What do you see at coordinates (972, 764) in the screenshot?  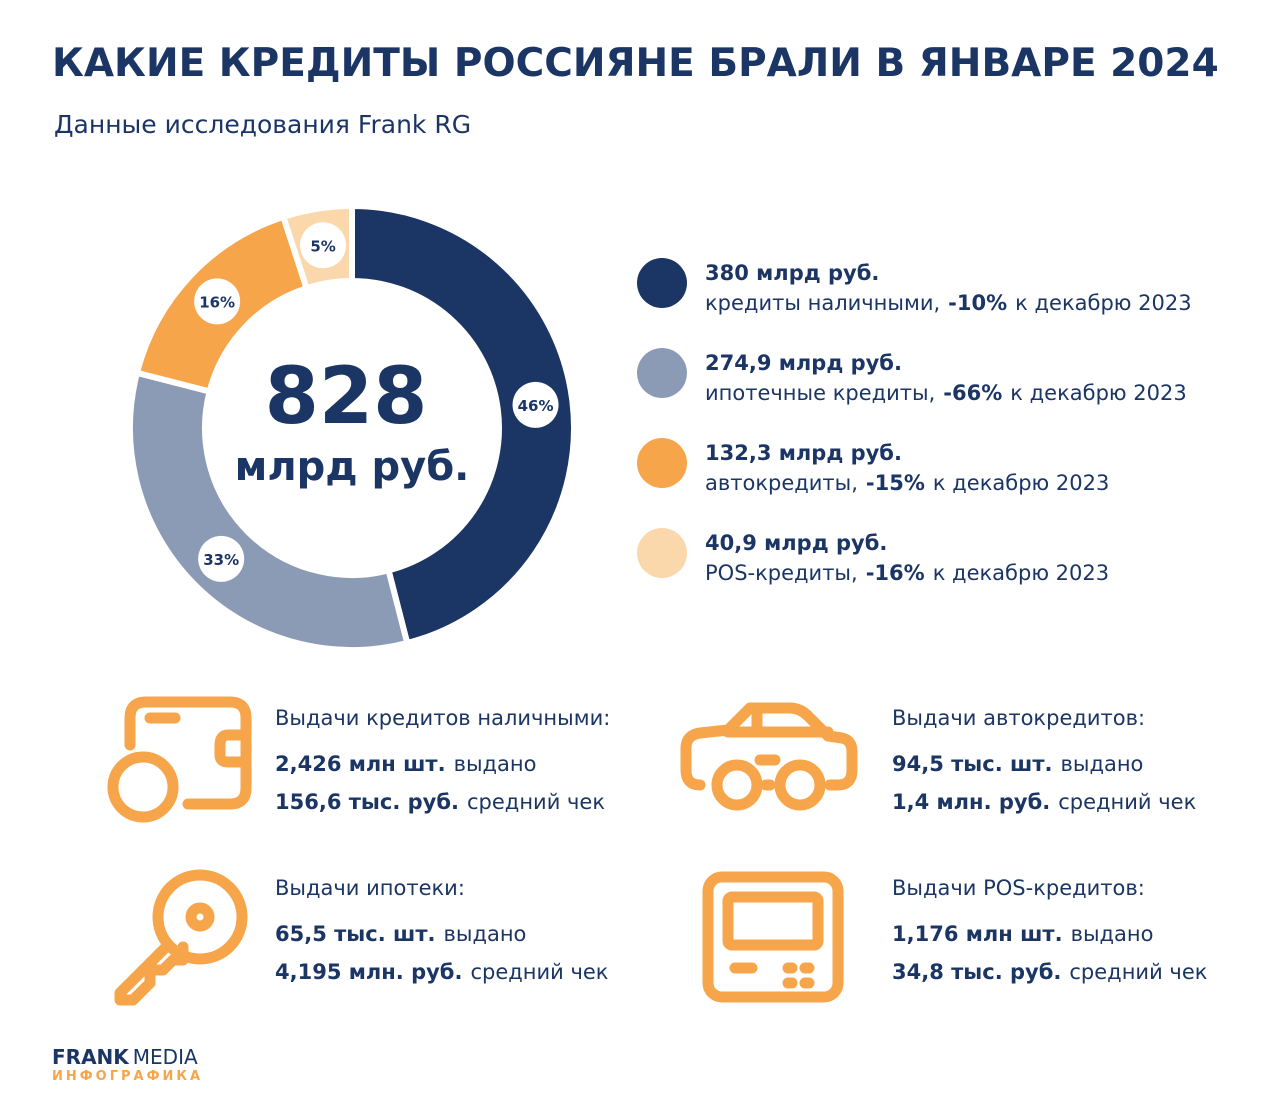 I see `stat-value: 94,5 тыс. шт.` at bounding box center [972, 764].